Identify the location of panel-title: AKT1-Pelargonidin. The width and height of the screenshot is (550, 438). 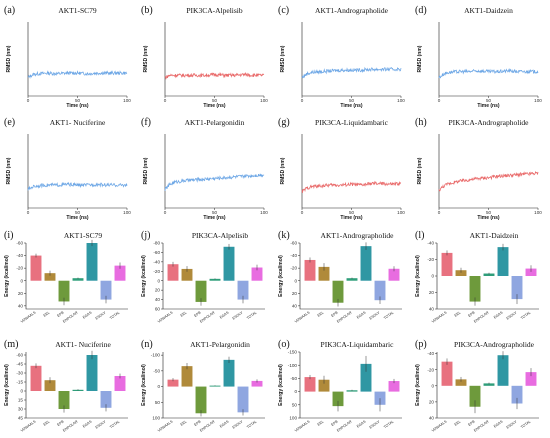
(220, 344).